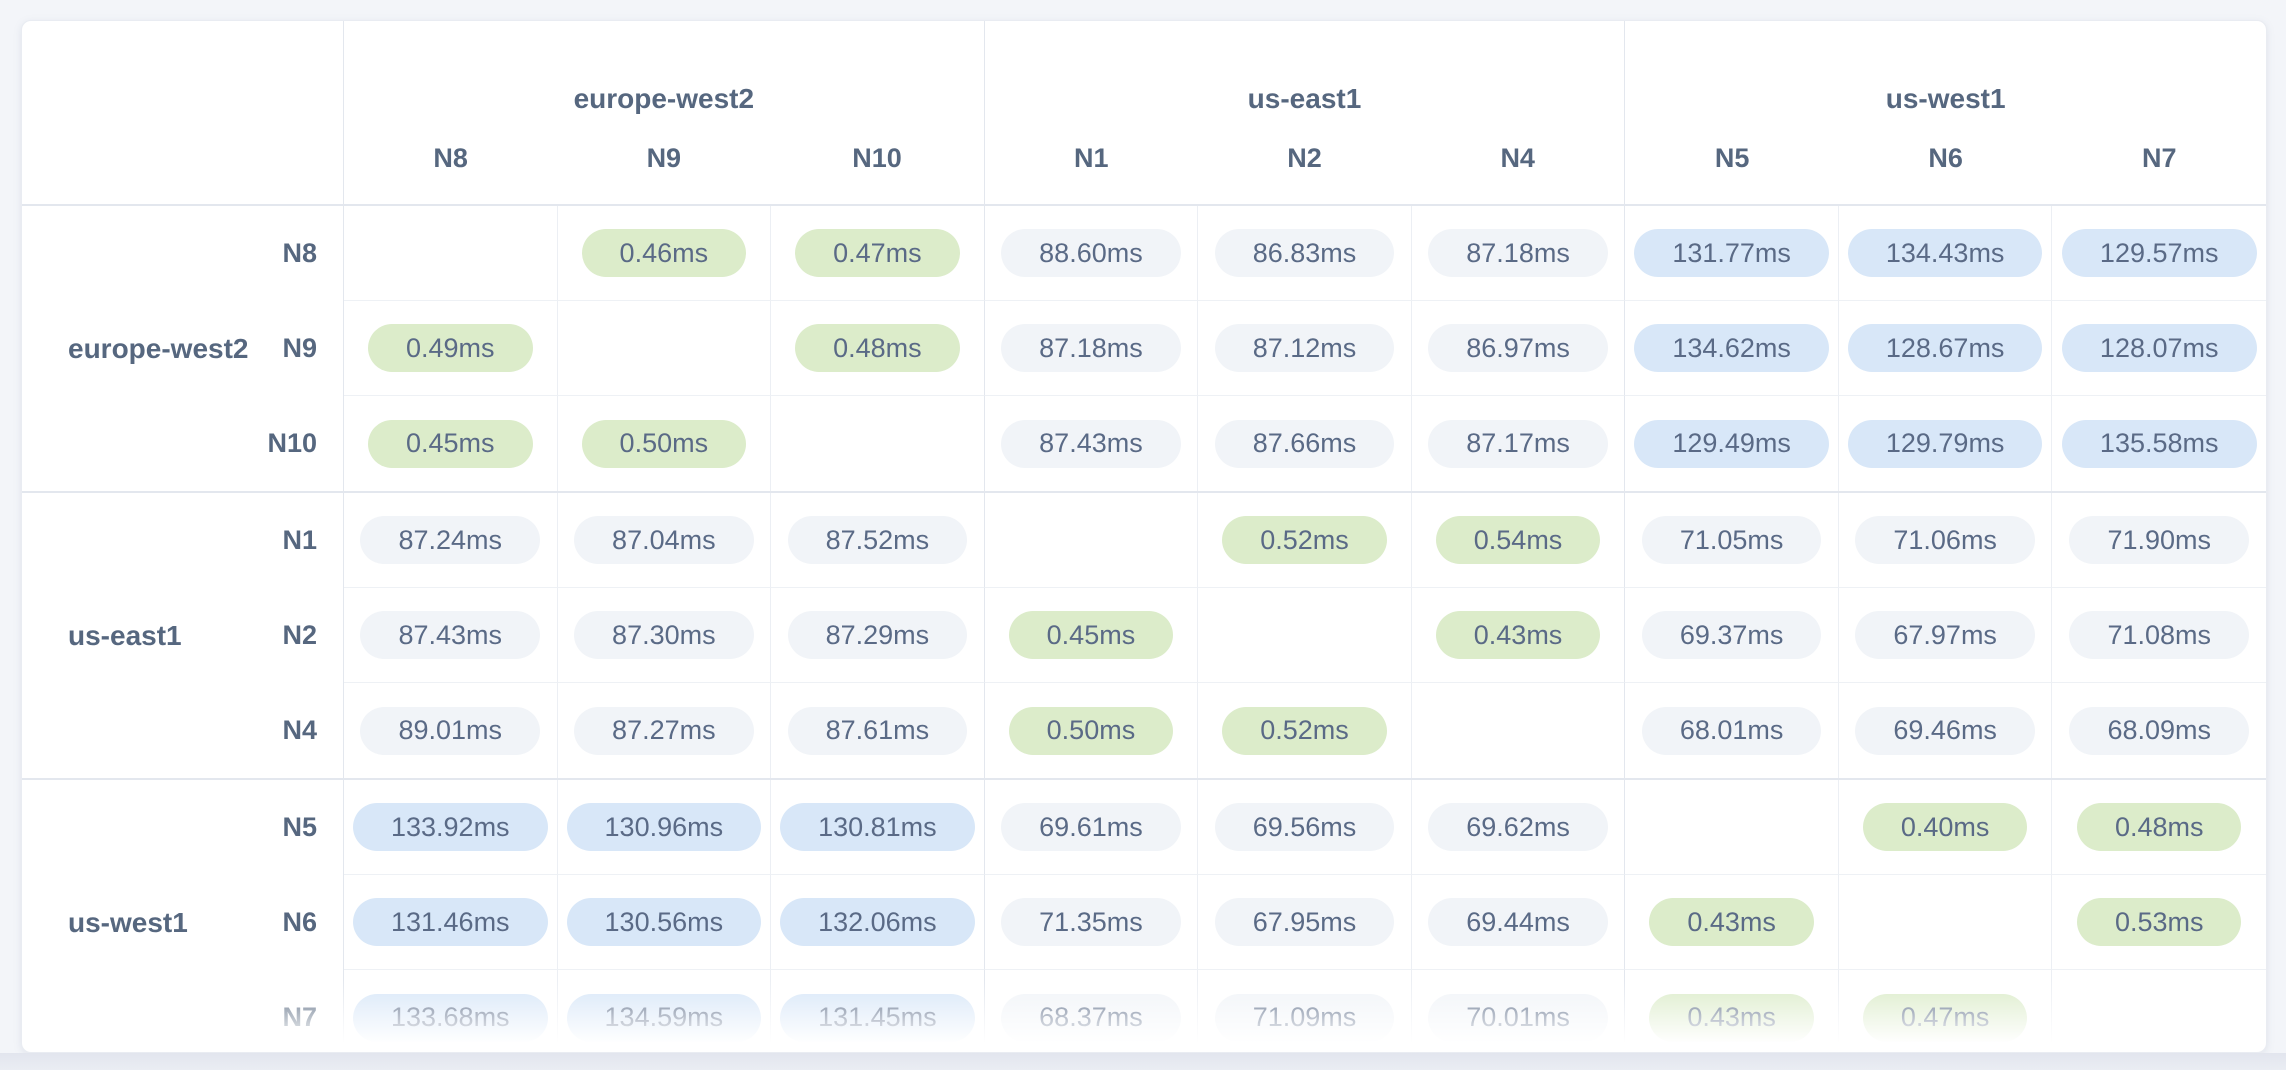 The width and height of the screenshot is (2286, 1070). I want to click on cell-N5-N4: 69.62ms, so click(1518, 827).